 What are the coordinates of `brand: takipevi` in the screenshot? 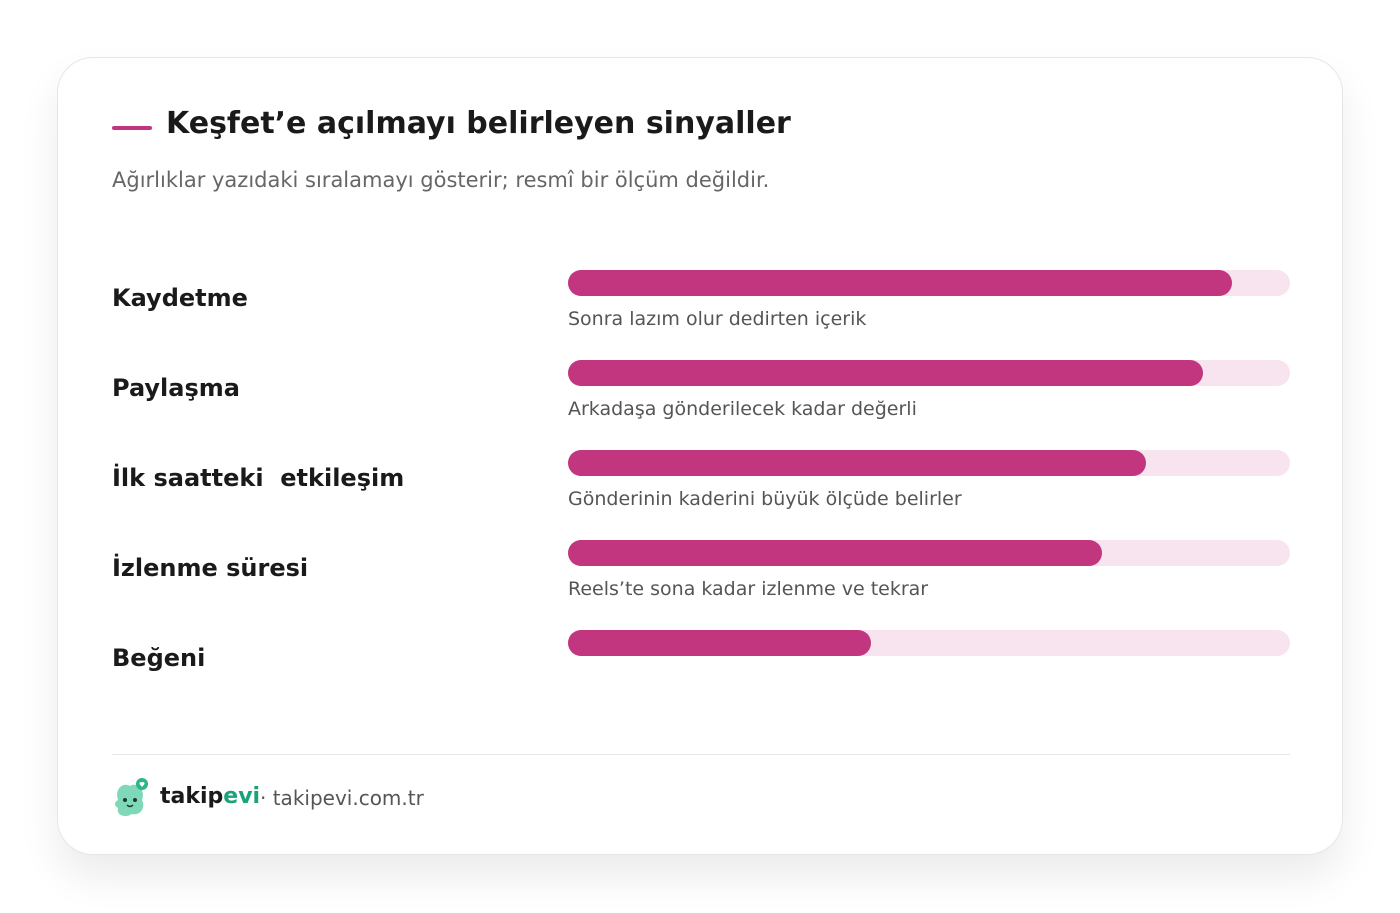 It's located at (210, 796).